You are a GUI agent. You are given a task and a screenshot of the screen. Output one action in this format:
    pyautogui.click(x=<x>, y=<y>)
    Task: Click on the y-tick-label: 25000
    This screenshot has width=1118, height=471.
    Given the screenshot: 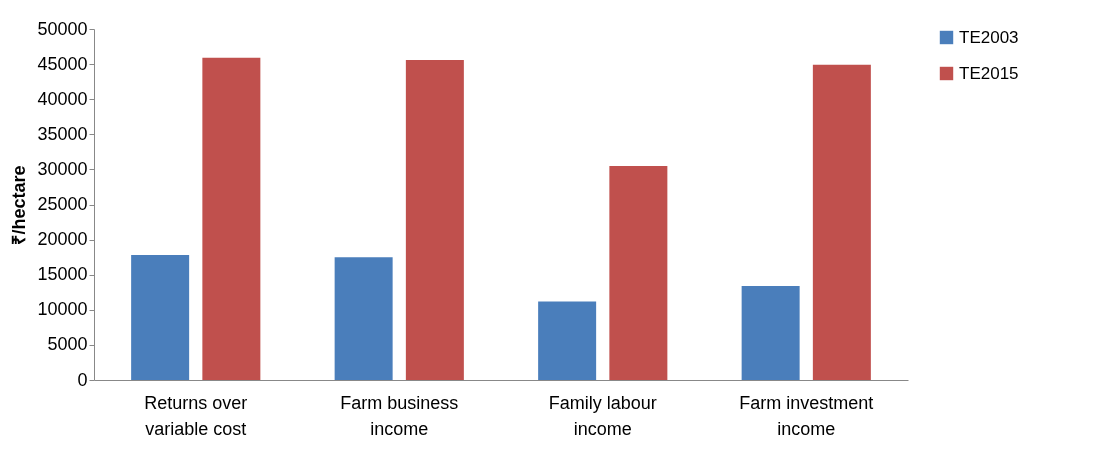 What is the action you would take?
    pyautogui.click(x=62, y=204)
    